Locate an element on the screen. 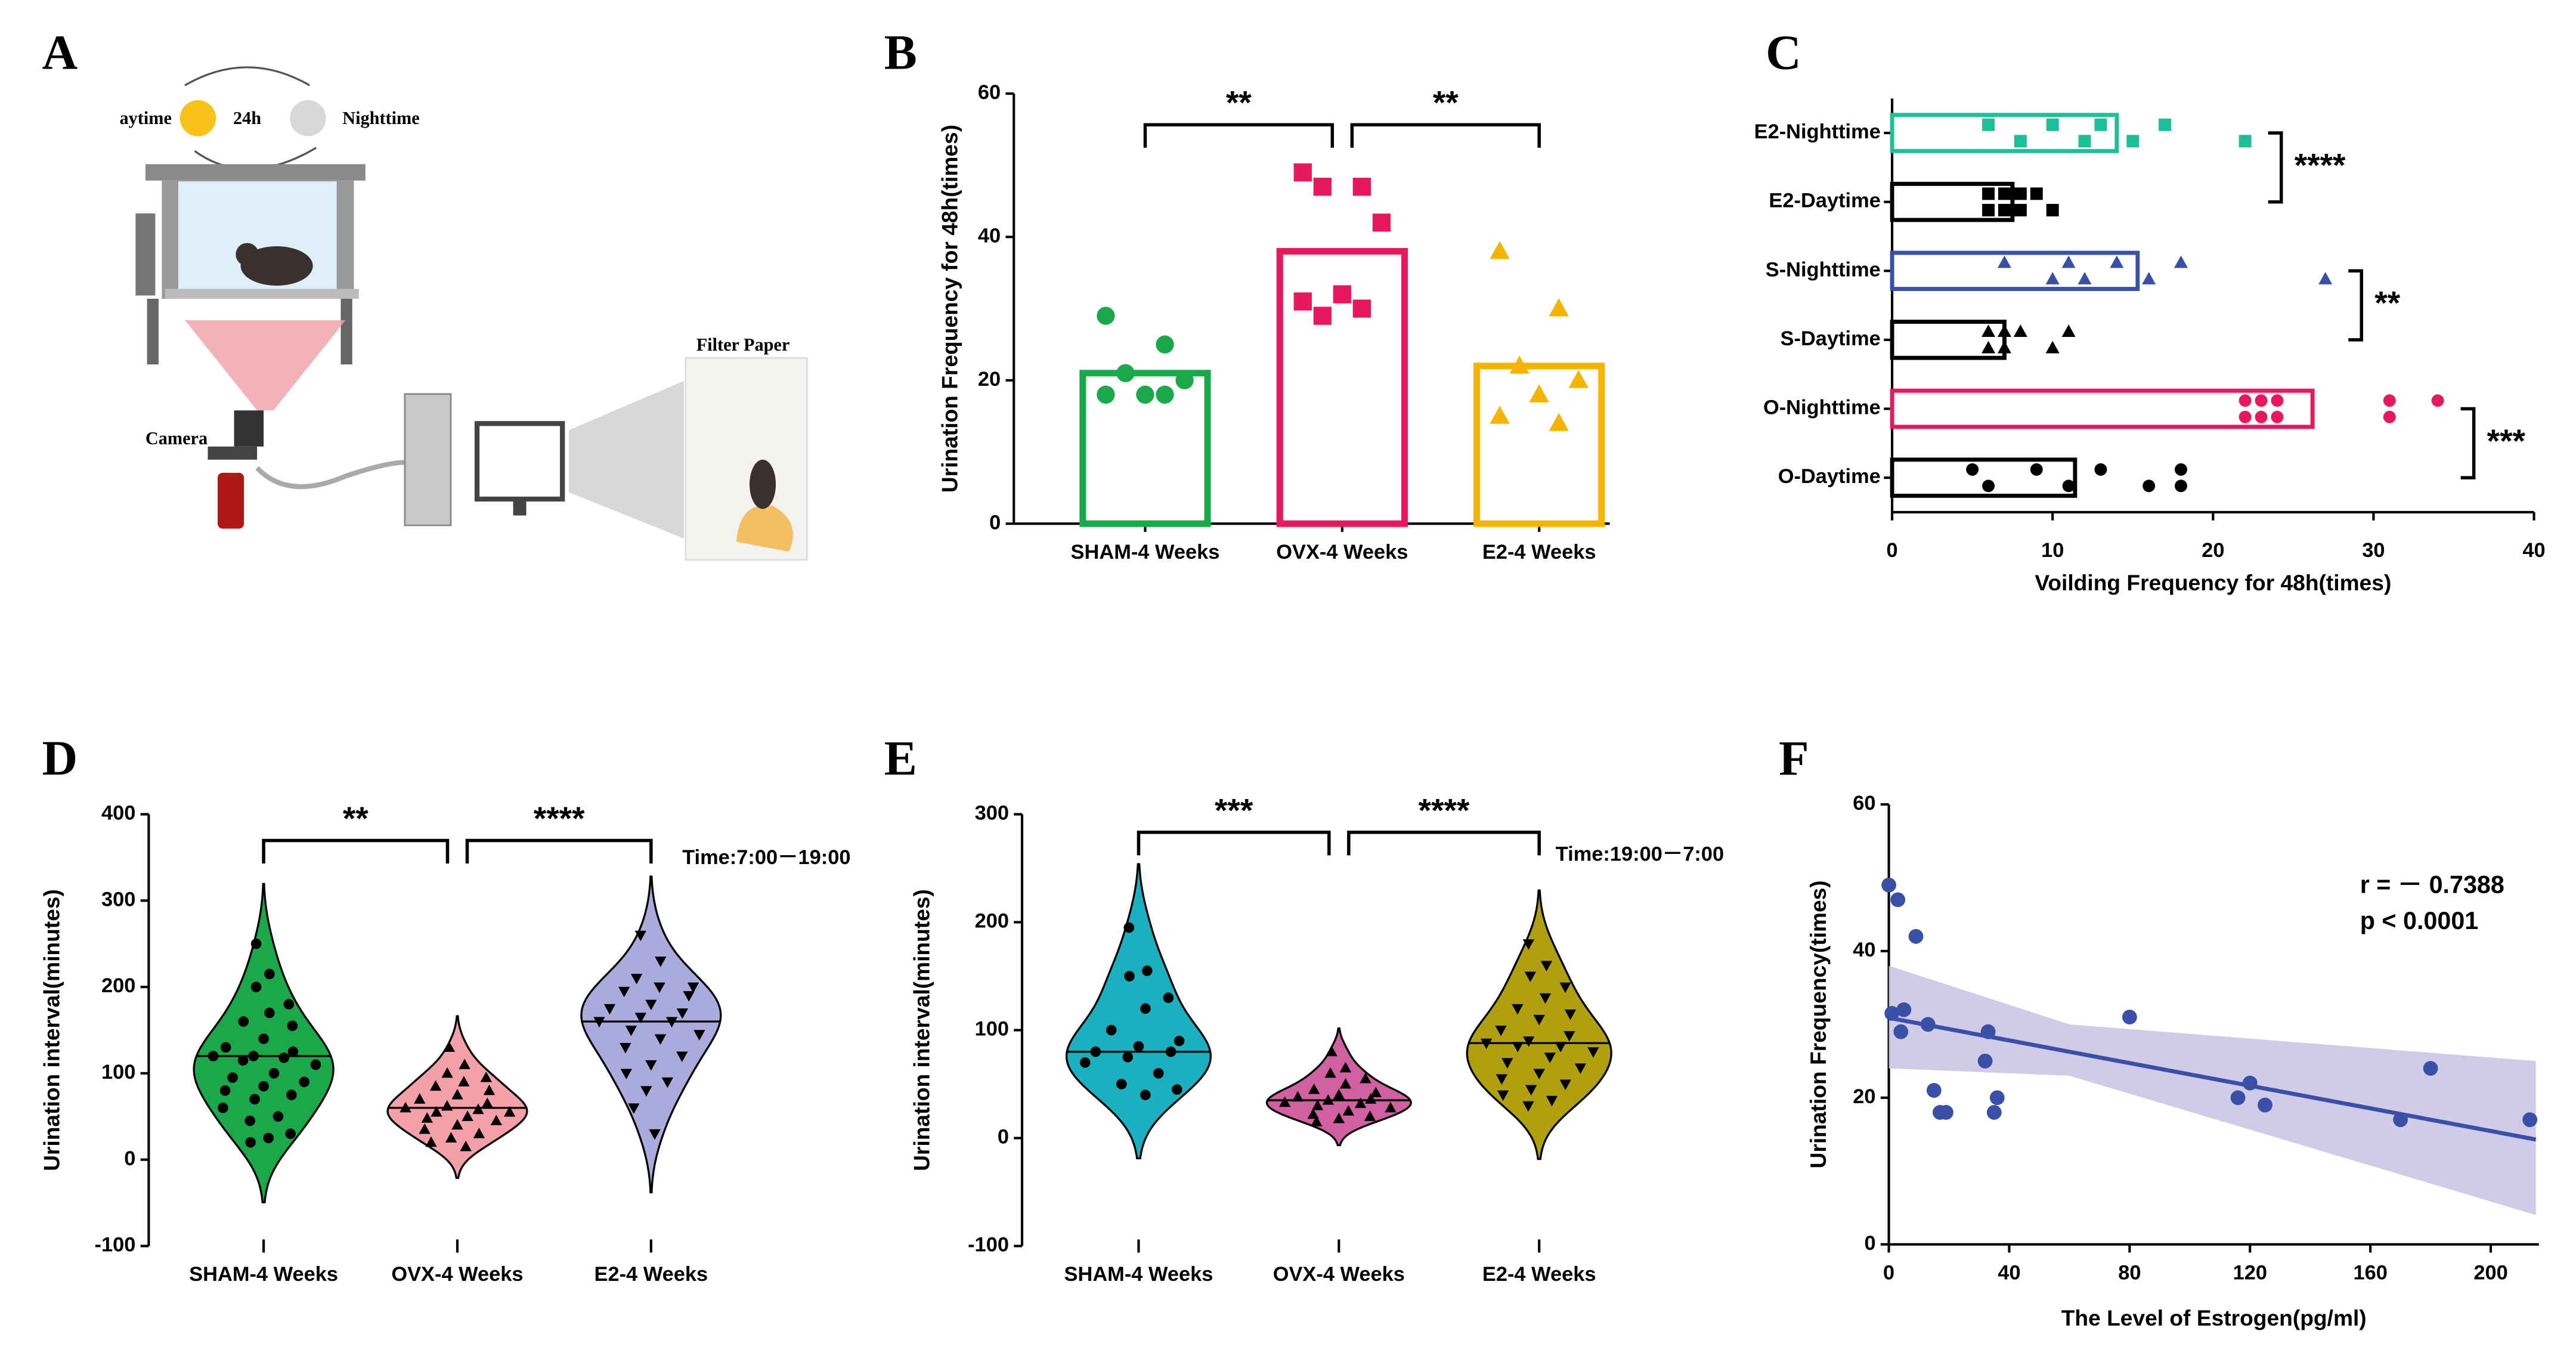 This screenshot has width=2576, height=1356. significance-label: *** is located at coordinates (1234, 809).